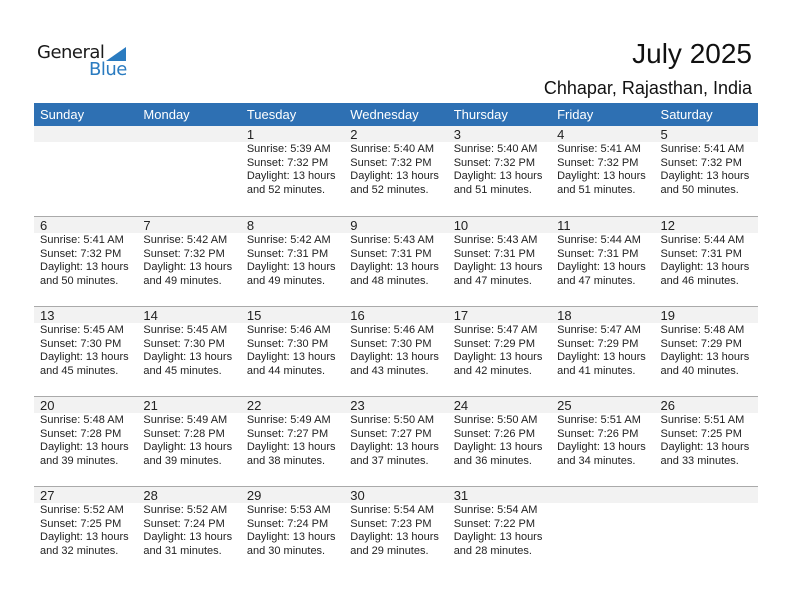  I want to click on logo-text-general: General, so click(71, 52).